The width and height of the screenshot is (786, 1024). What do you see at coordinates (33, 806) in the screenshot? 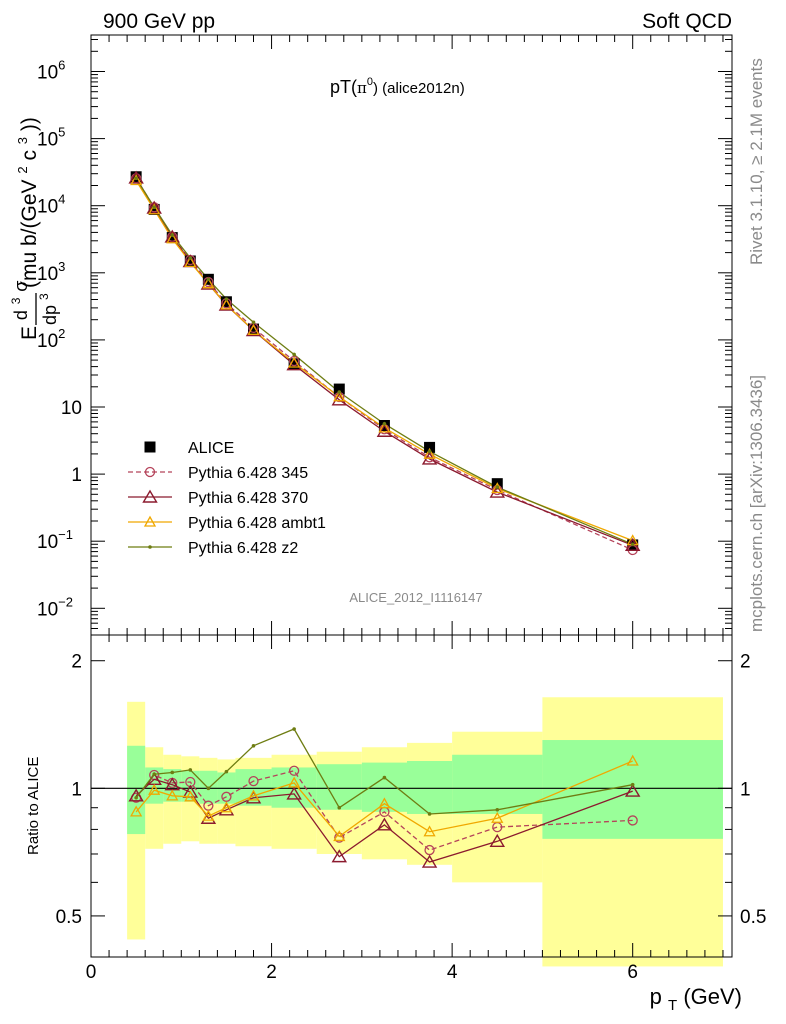
I see `ratio-y-axis-label: Ratio to ALICE` at bounding box center [33, 806].